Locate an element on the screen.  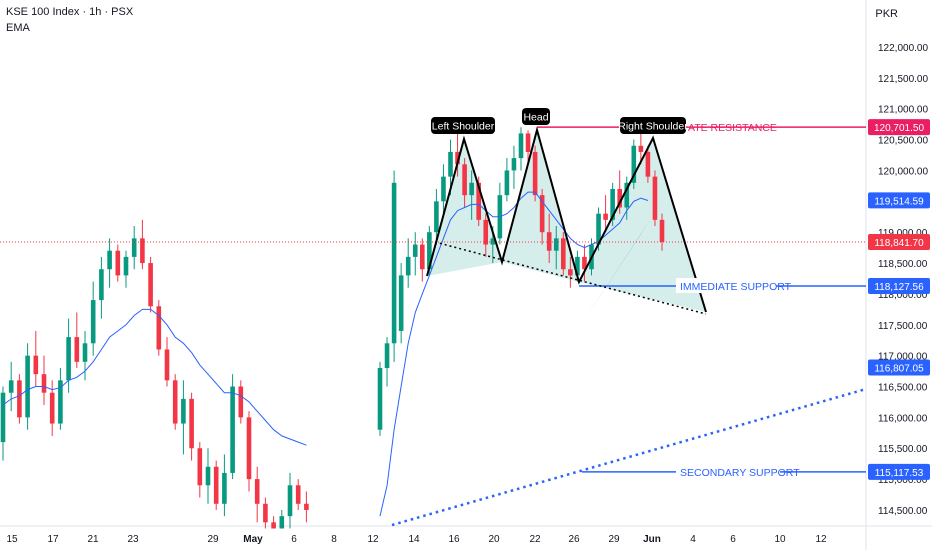
price-label-text: 118,127.56 is located at coordinates (899, 287).